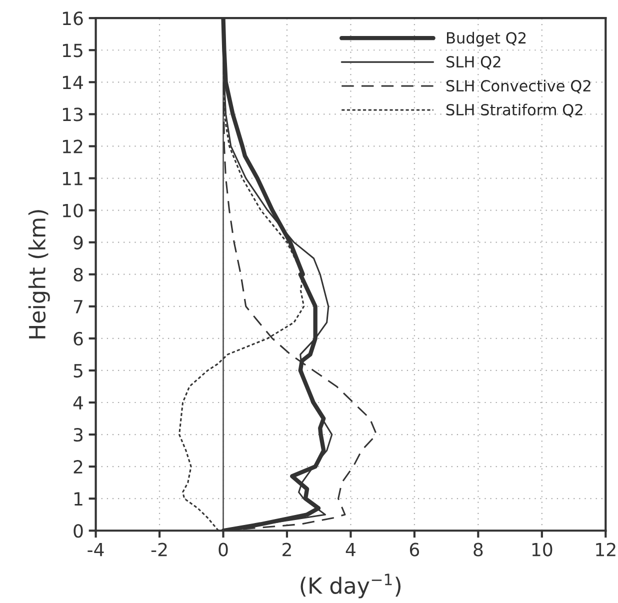  Describe the element at coordinates (518, 87) in the screenshot. I see `text: SLH Convective Q2` at that location.